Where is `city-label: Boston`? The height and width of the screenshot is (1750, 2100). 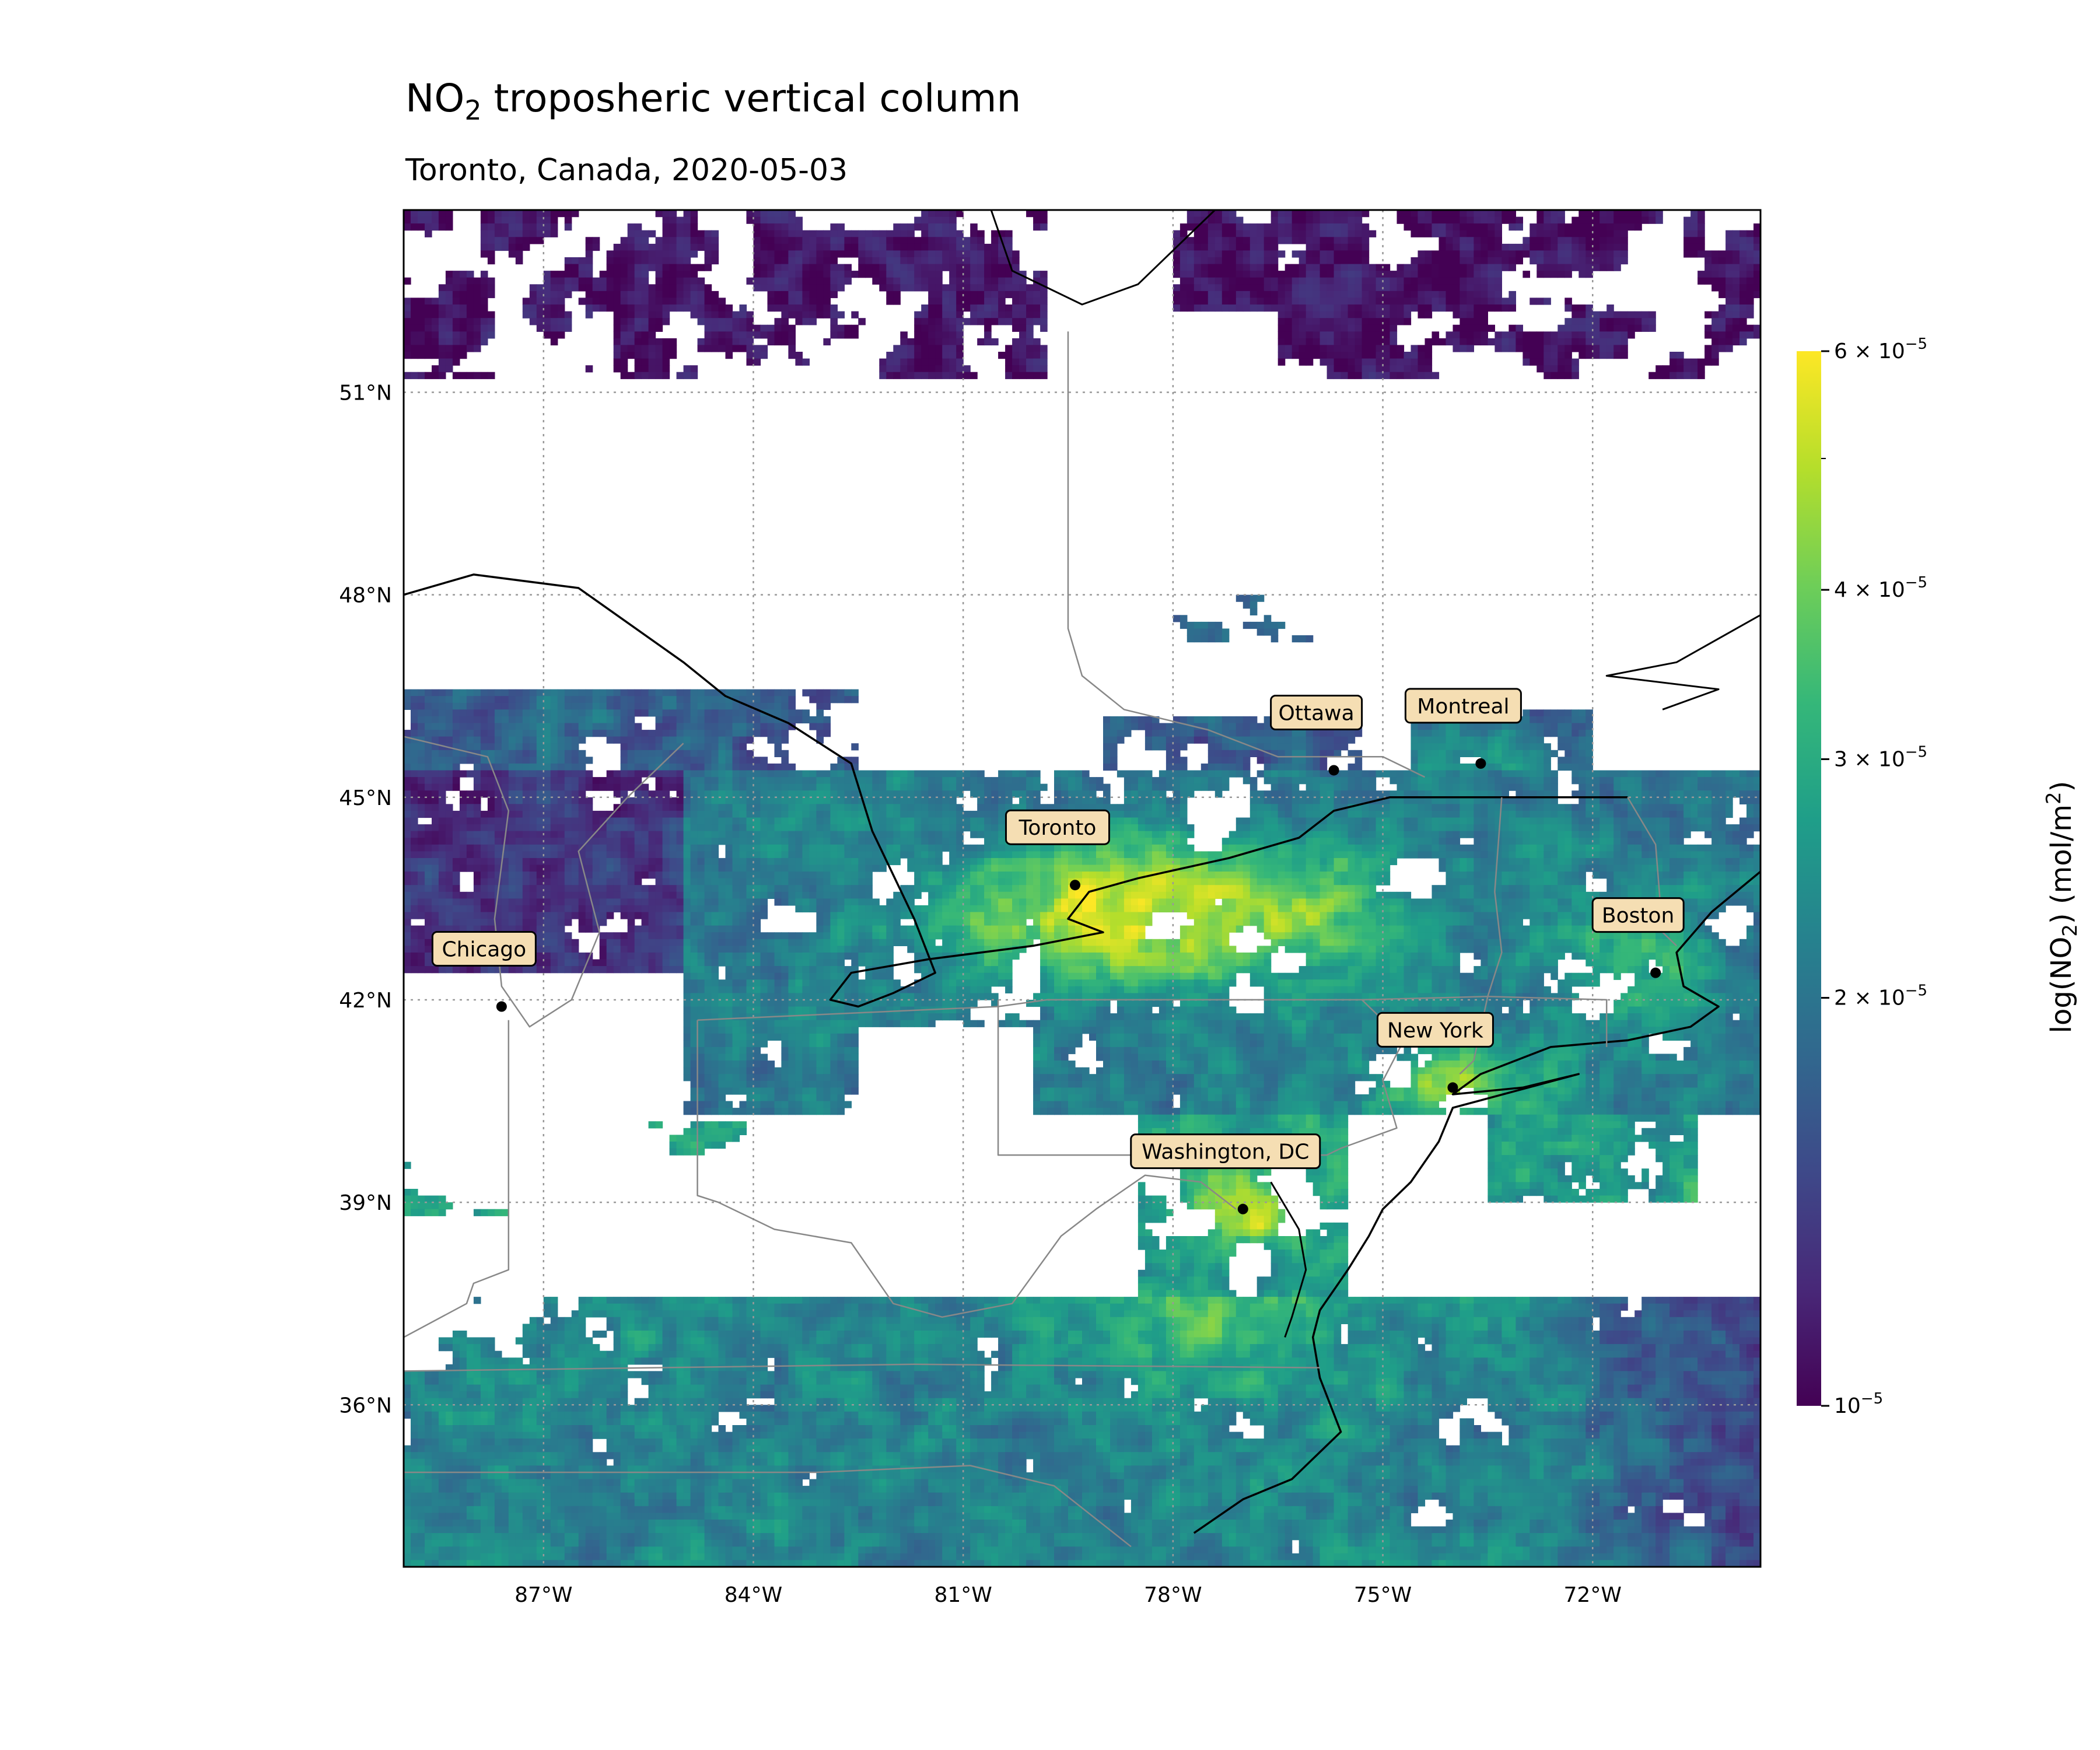
city-label: Boston is located at coordinates (1638, 916).